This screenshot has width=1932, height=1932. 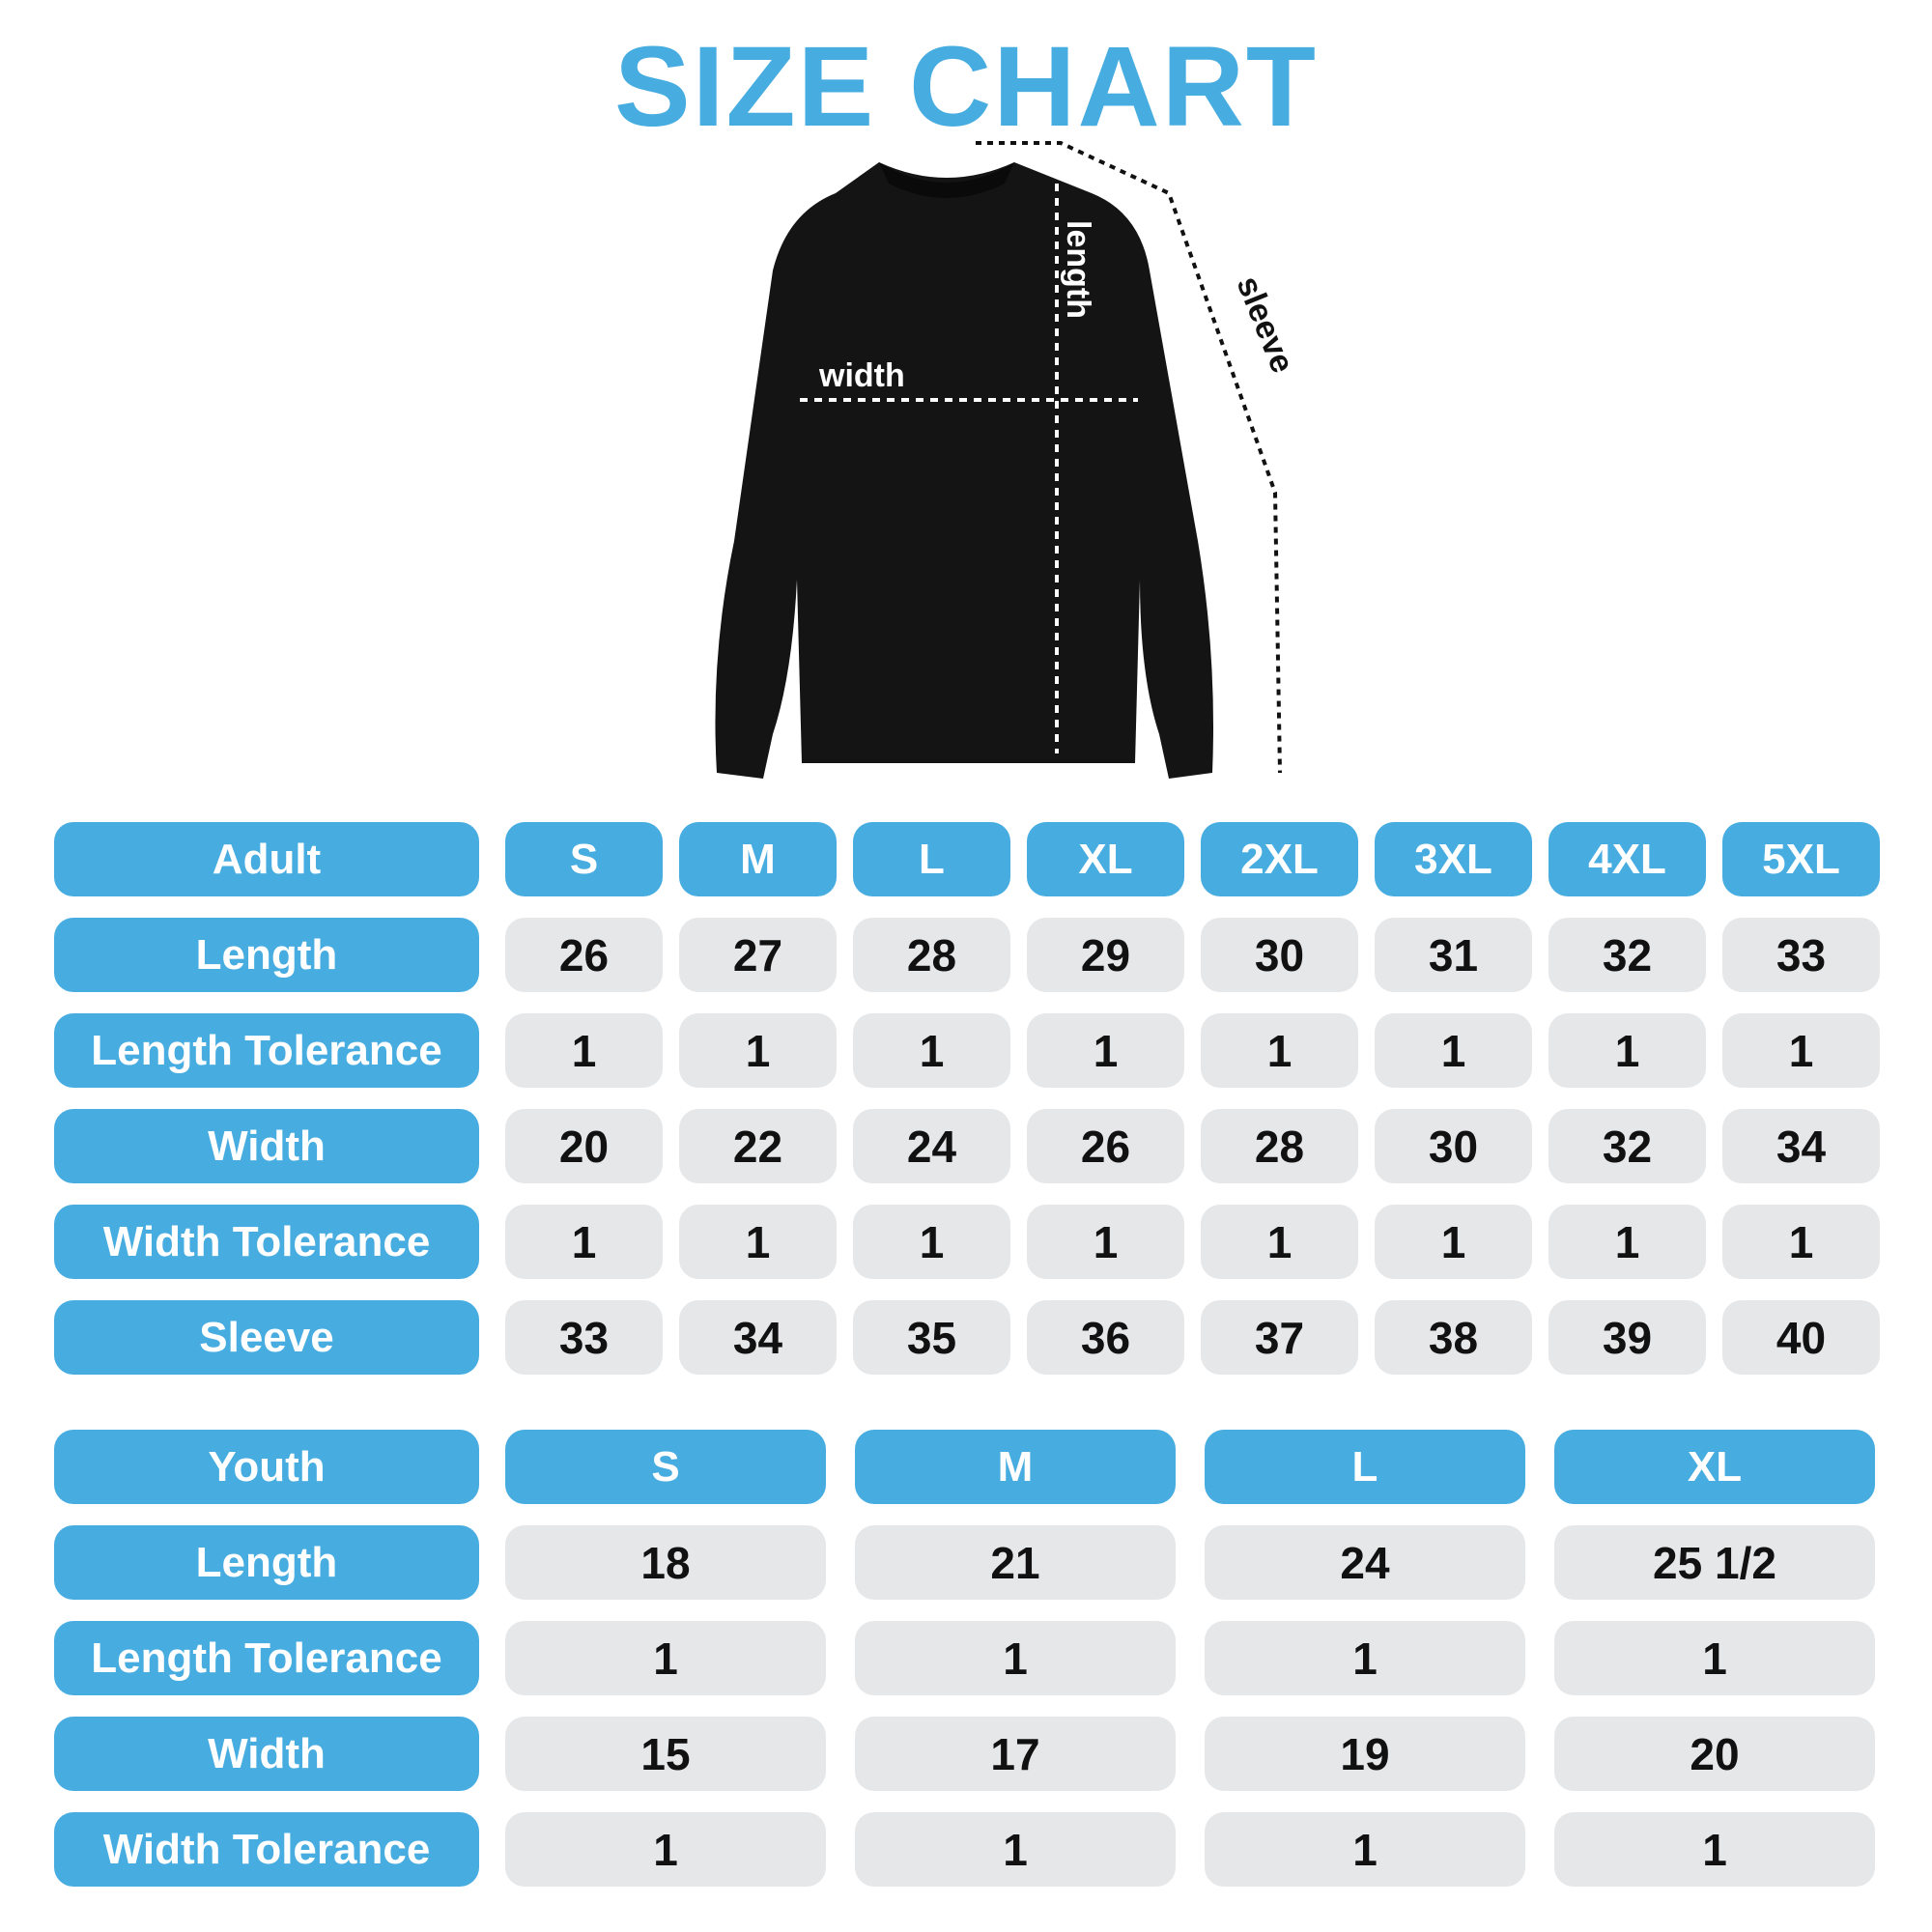 What do you see at coordinates (1105, 955) in the screenshot?
I see `adult-value-cell: 29` at bounding box center [1105, 955].